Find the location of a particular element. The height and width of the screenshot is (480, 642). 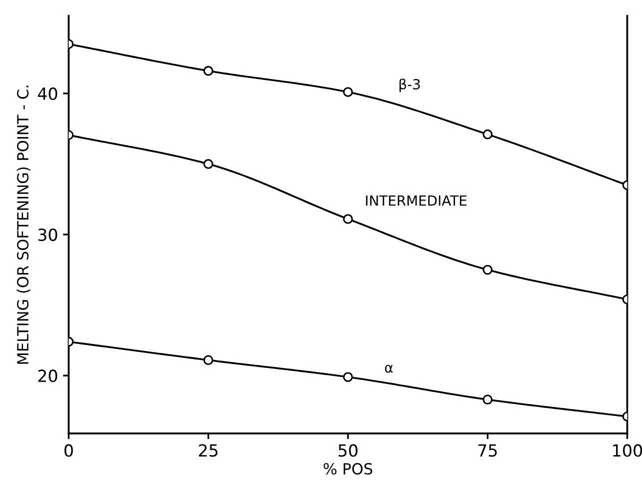

y-tick-label: 40 is located at coordinates (48, 93).